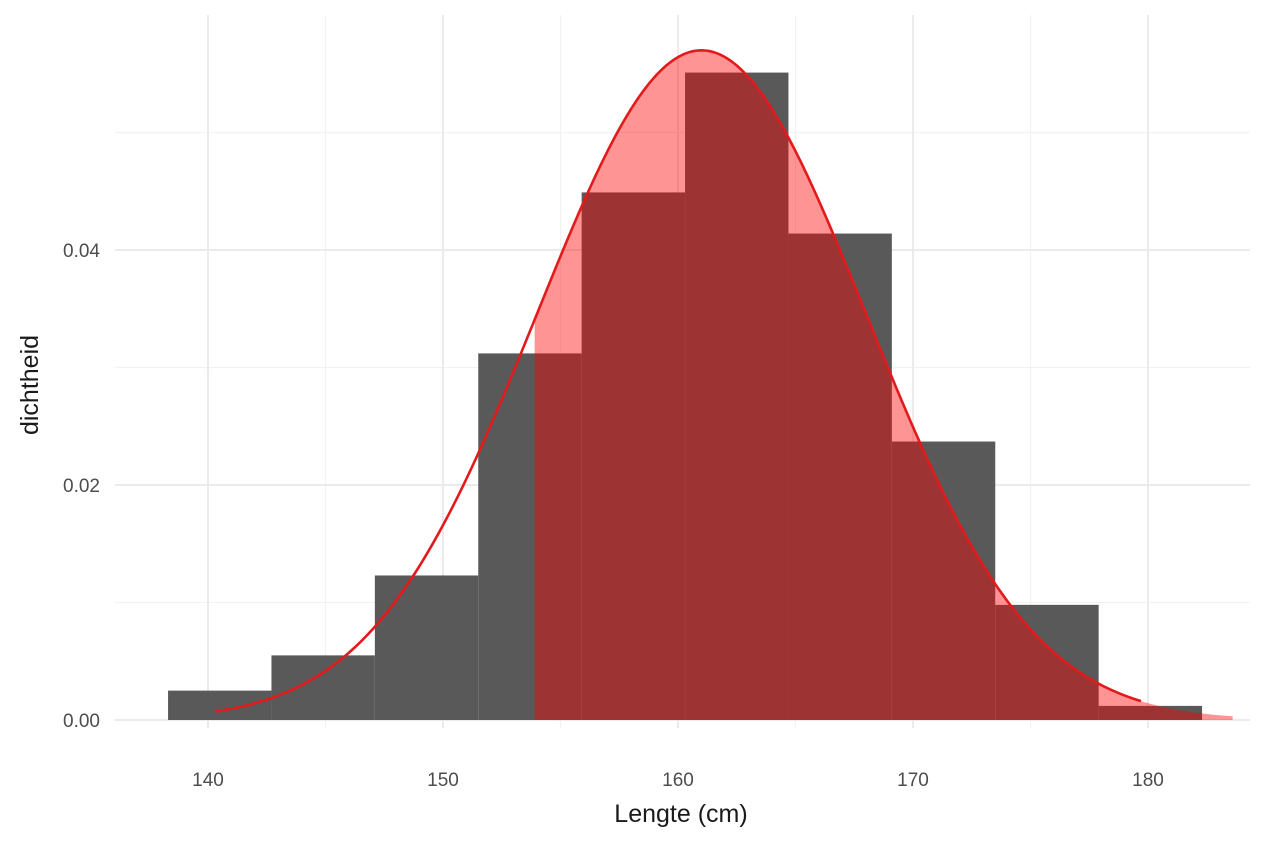 The height and width of the screenshot is (844, 1264). Describe the element at coordinates (443, 780) in the screenshot. I see `x-tick-label: 150` at that location.